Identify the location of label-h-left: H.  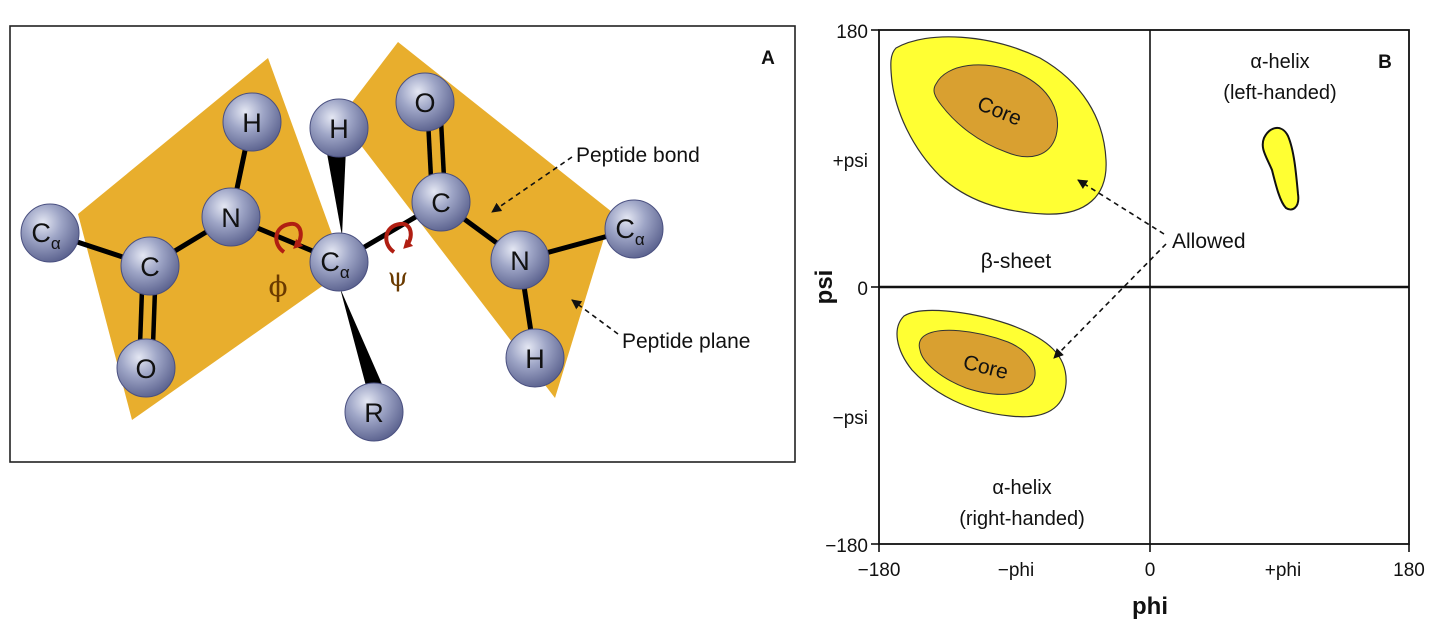
(252, 123).